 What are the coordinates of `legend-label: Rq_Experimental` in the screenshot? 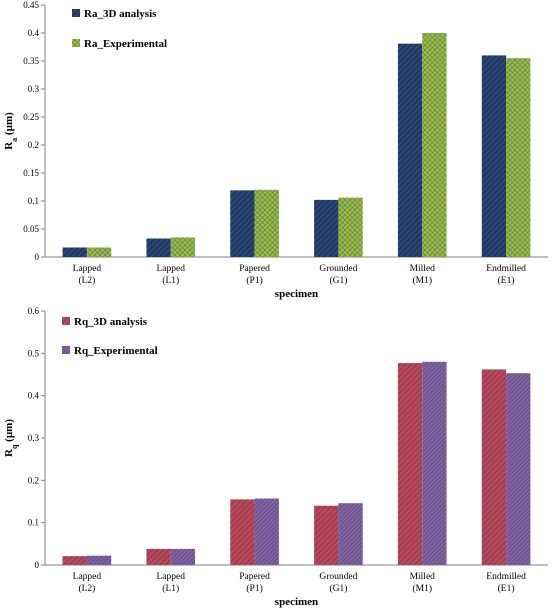 It's located at (116, 351).